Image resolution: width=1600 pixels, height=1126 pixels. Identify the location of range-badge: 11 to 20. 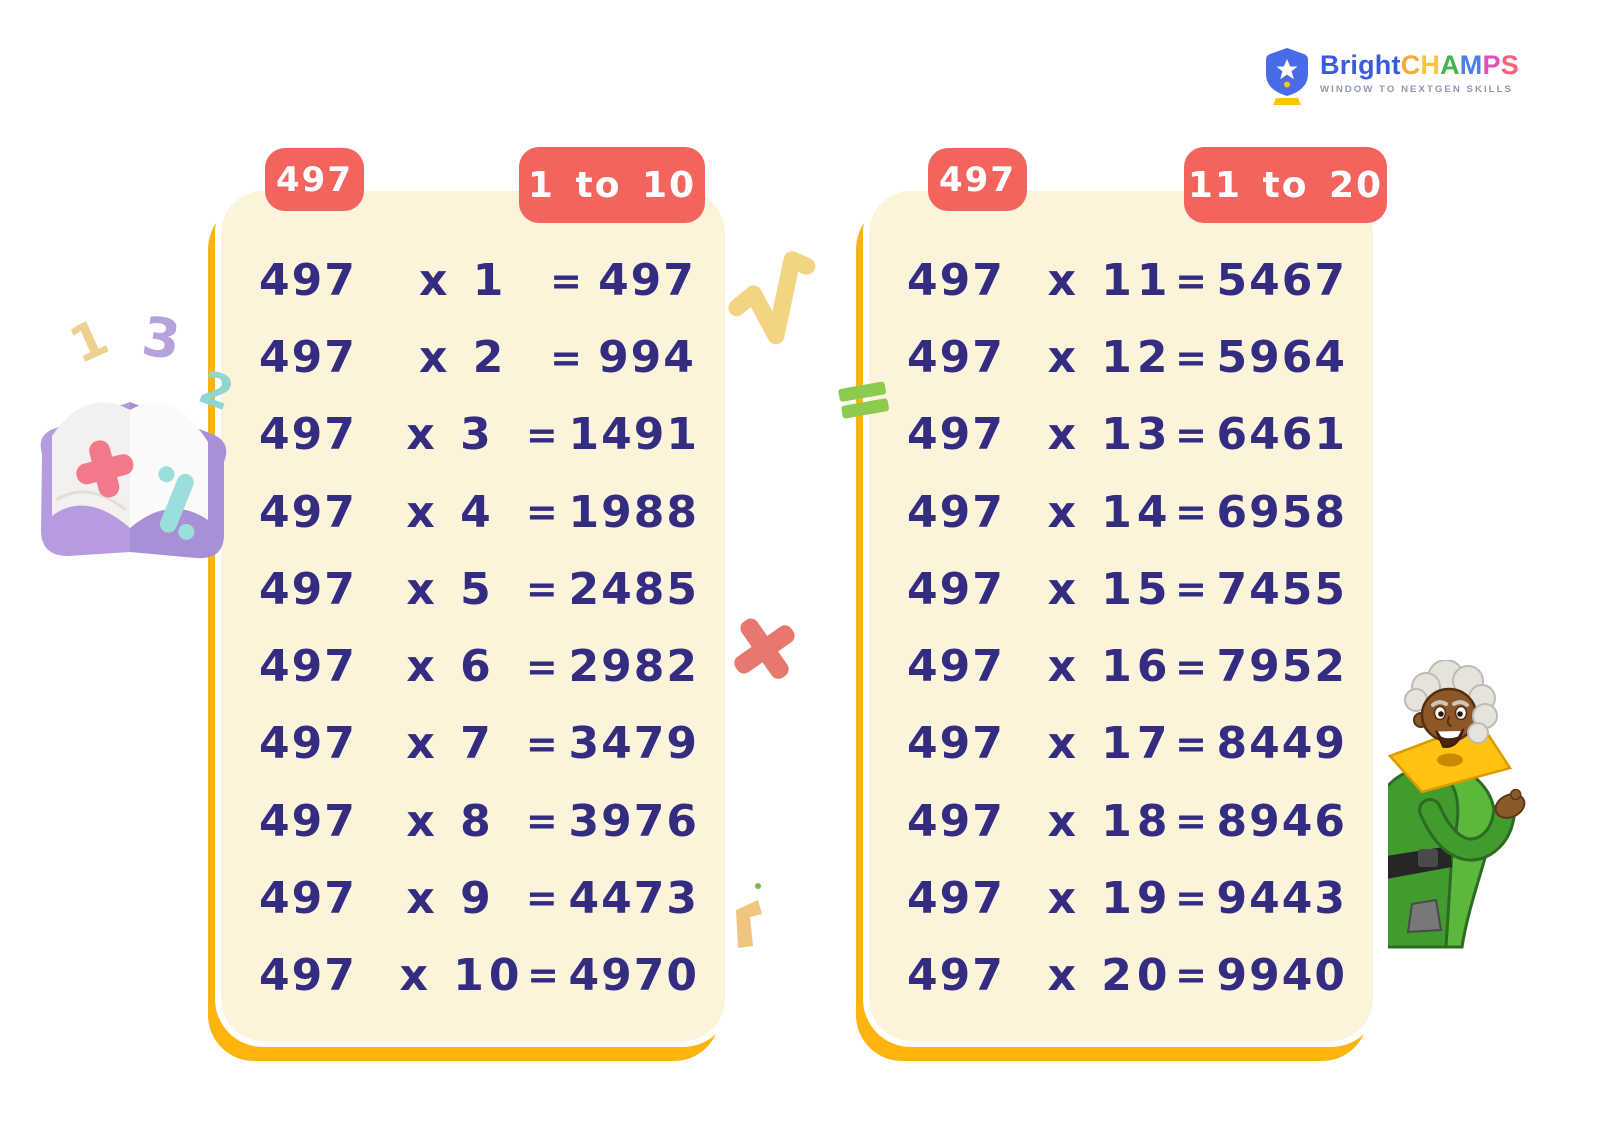
(1285, 185).